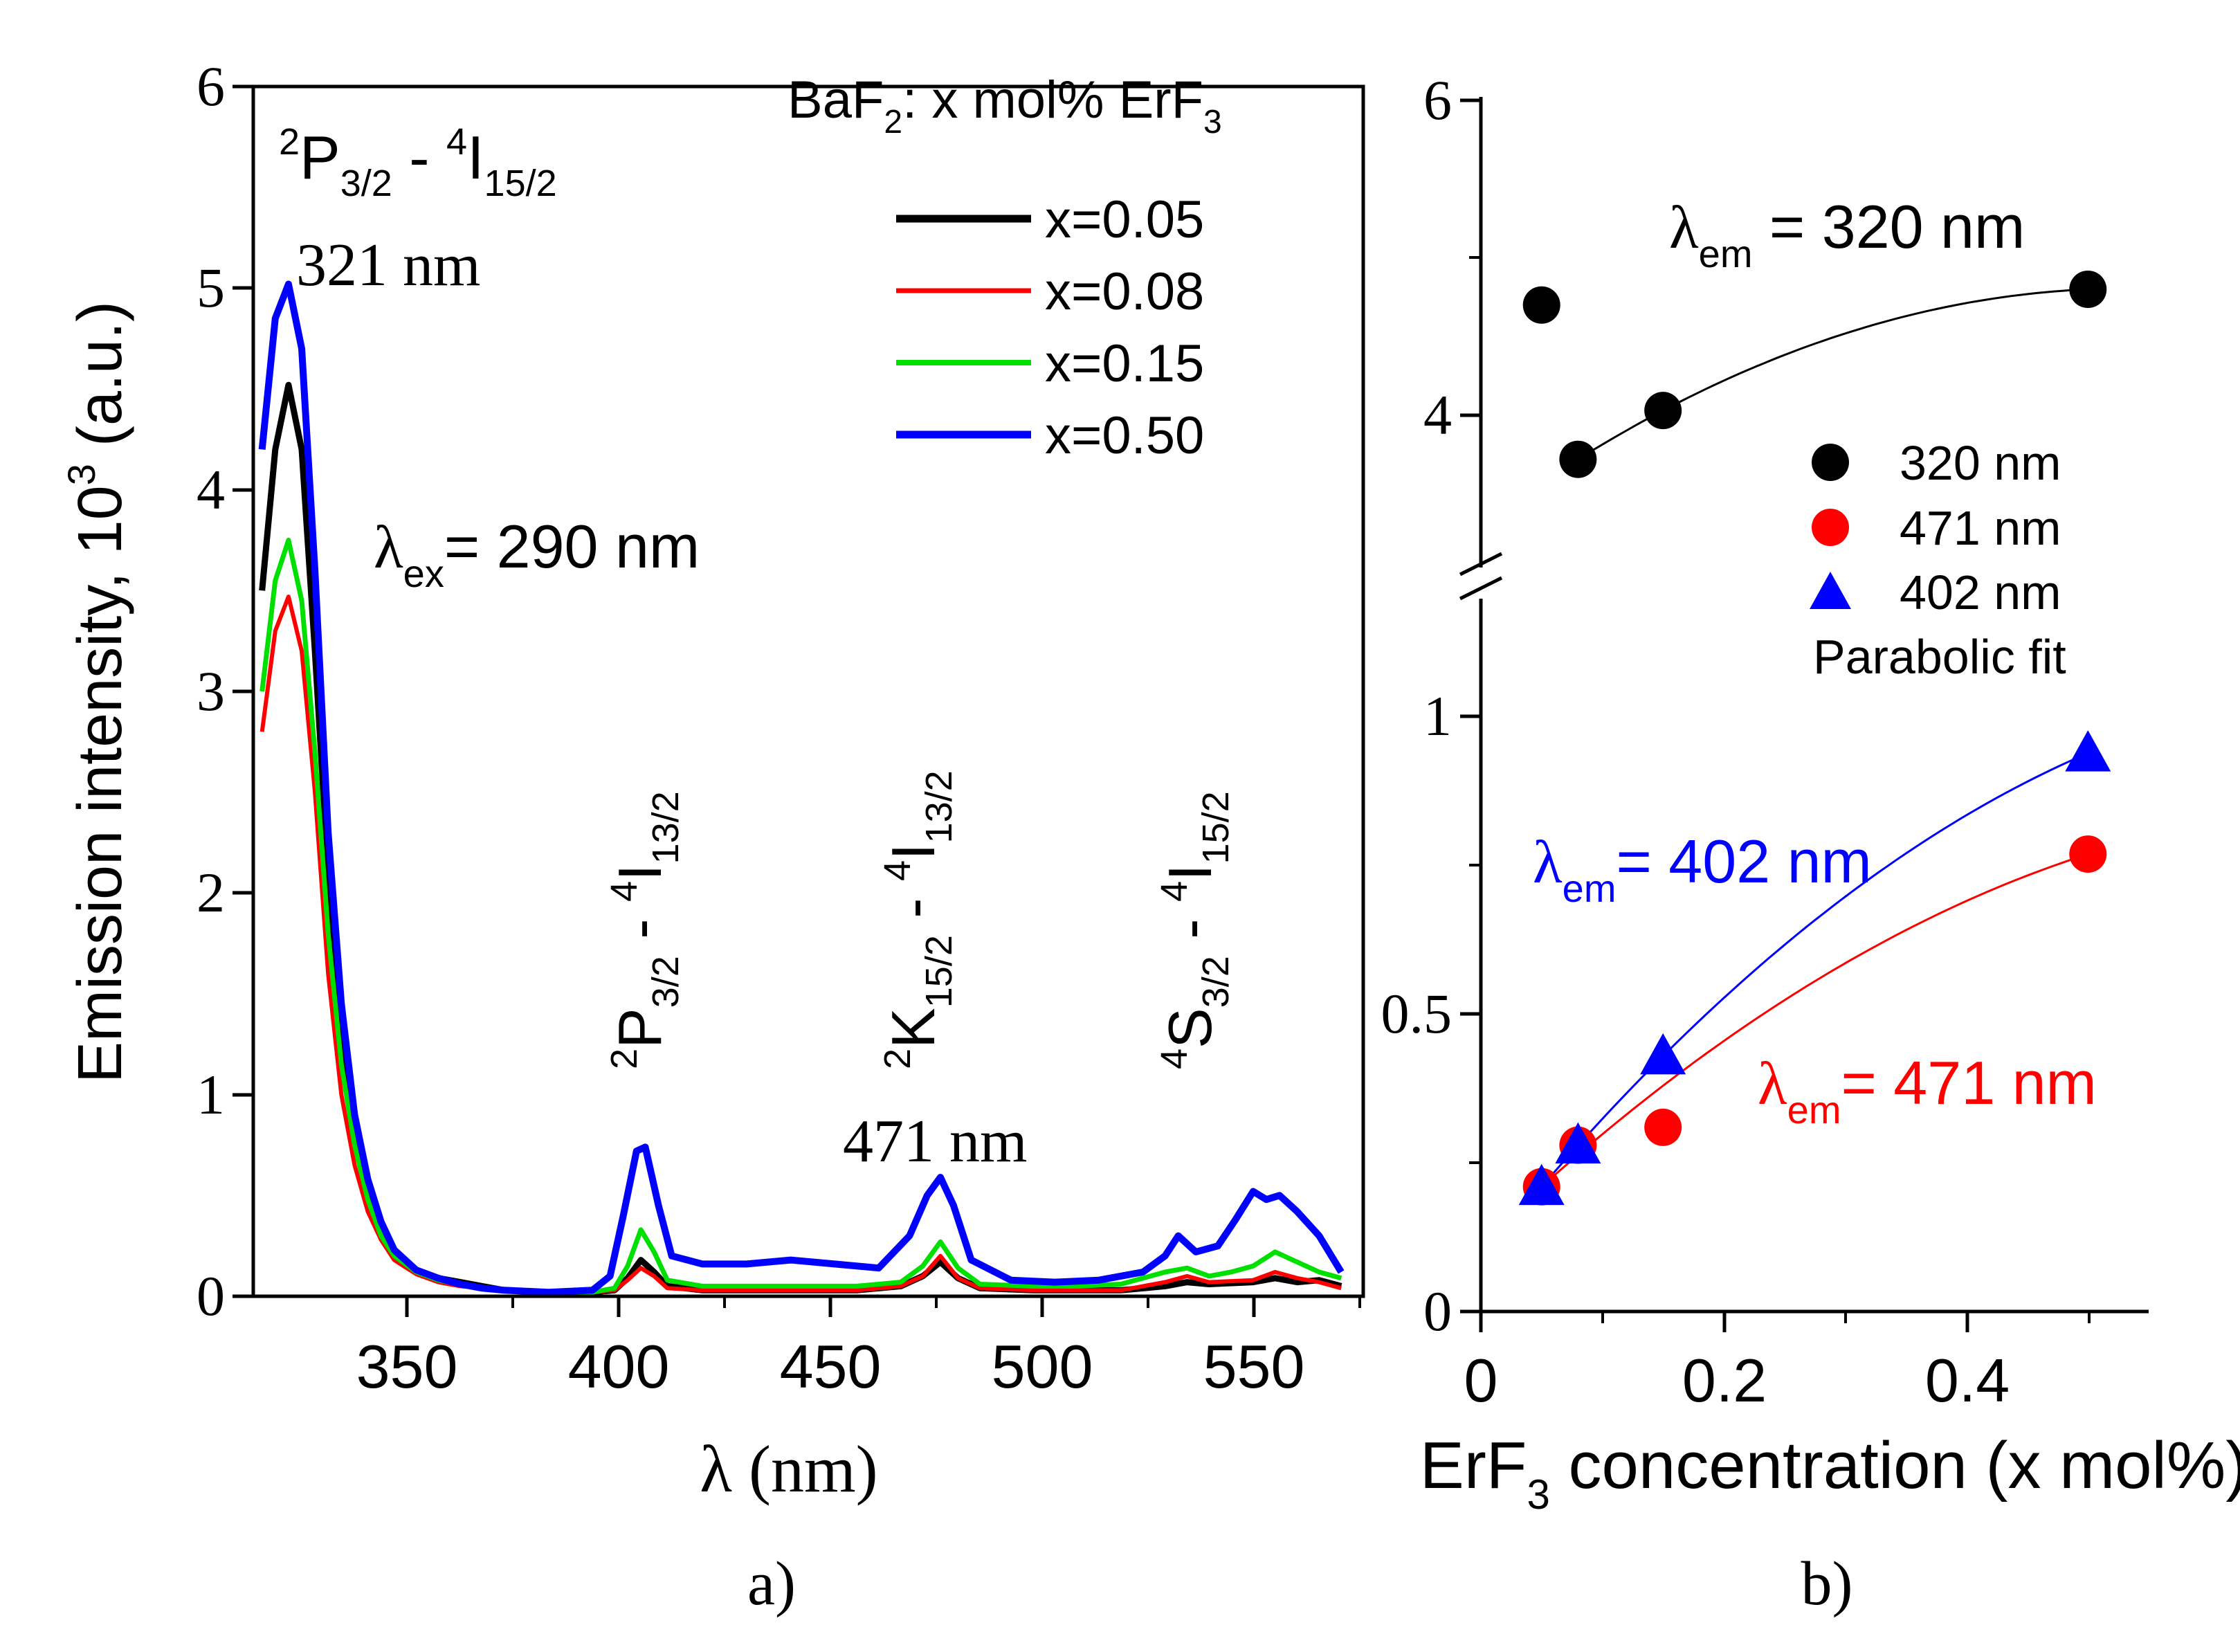 This screenshot has height=1652, width=2240. Describe the element at coordinates (1980, 528) in the screenshot. I see `b-legend-label-1: 471 nm` at that location.